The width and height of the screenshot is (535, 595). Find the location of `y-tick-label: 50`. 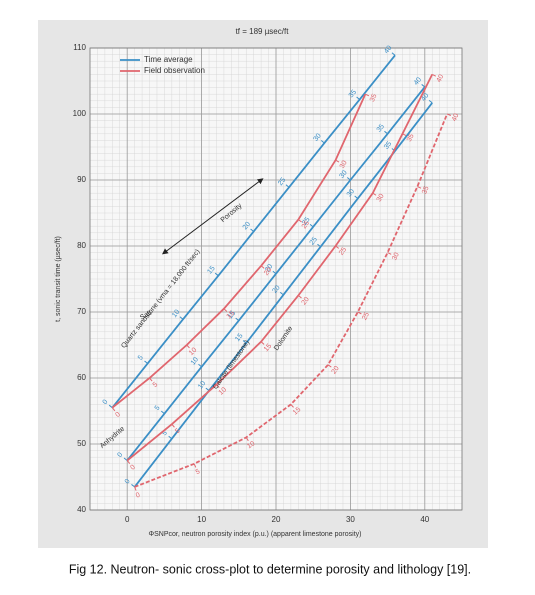

y-tick-label: 50 is located at coordinates (81, 443).